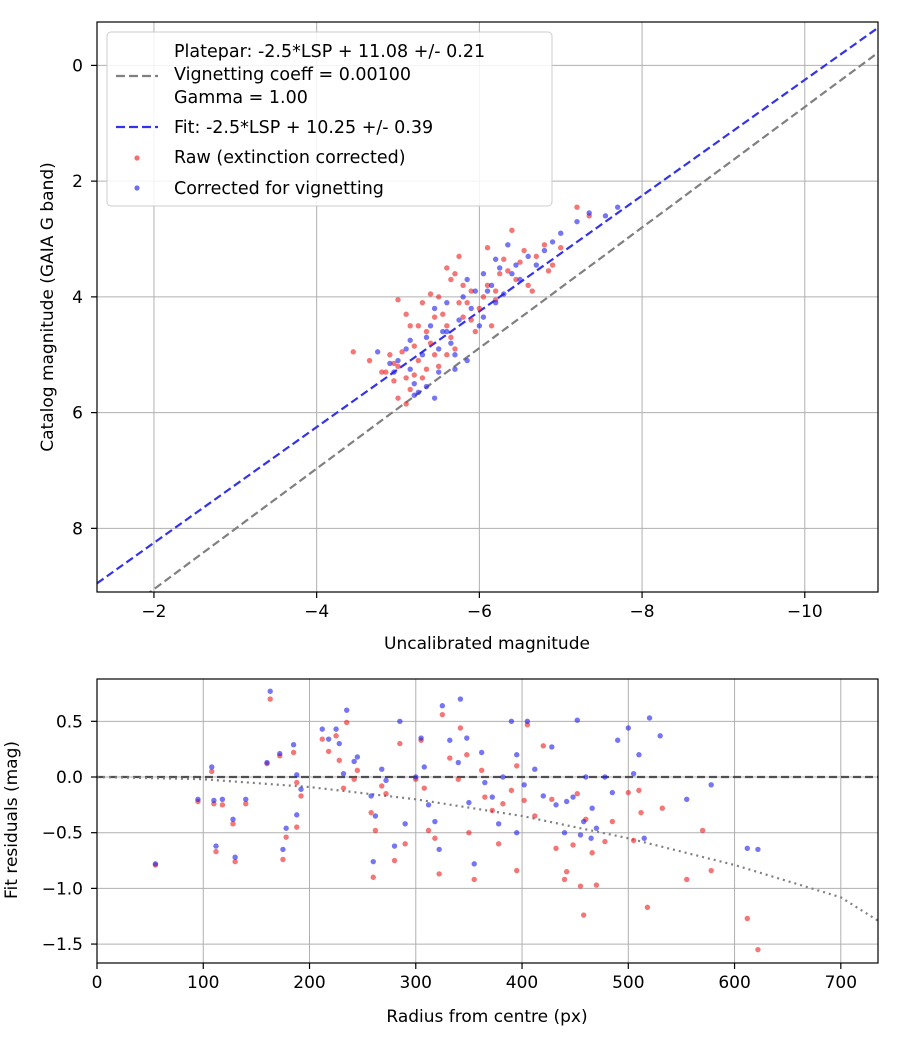 Image resolution: width=900 pixels, height=1050 pixels. Describe the element at coordinates (309, 983) in the screenshot. I see `bot-x-tick-label: 200` at that location.